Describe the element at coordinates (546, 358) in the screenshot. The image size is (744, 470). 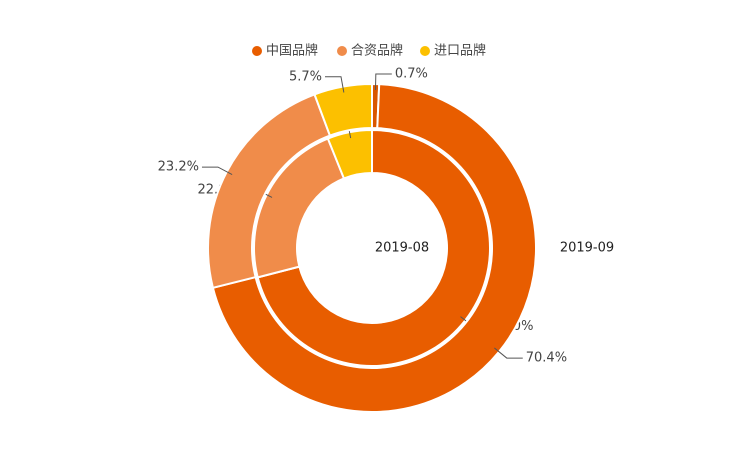
I see `data-label: 70.4%` at that location.